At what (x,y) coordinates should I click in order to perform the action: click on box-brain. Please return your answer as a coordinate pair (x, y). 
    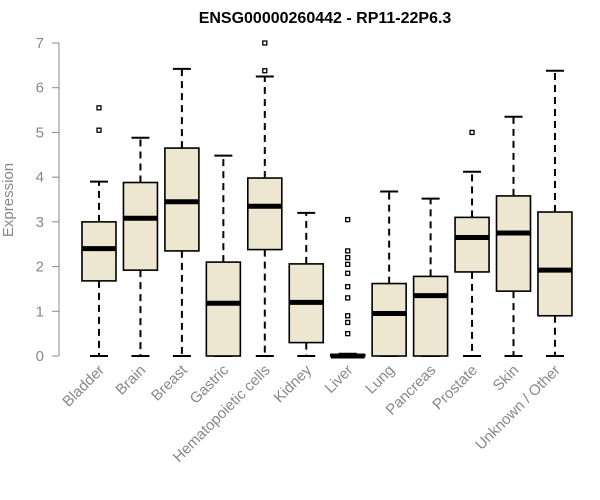
    Looking at the image, I should click on (140, 246).